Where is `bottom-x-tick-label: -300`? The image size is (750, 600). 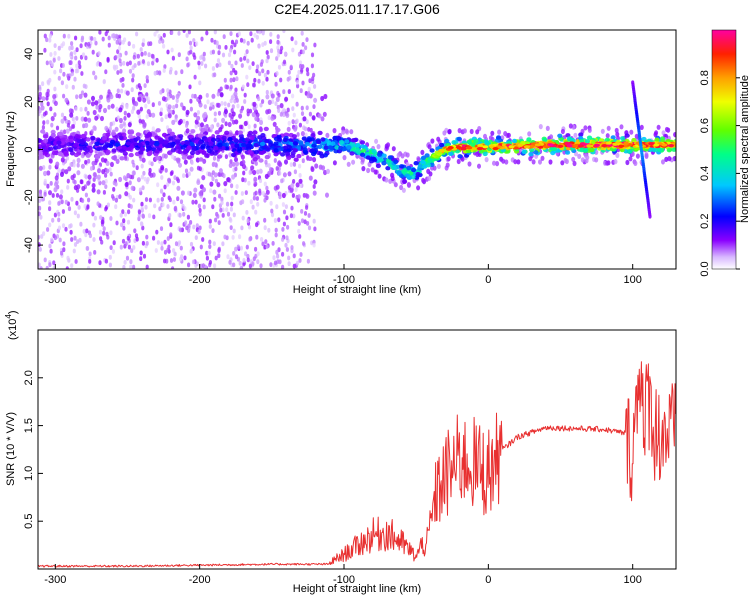 bottom-x-tick-label: -300 is located at coordinates (55, 580).